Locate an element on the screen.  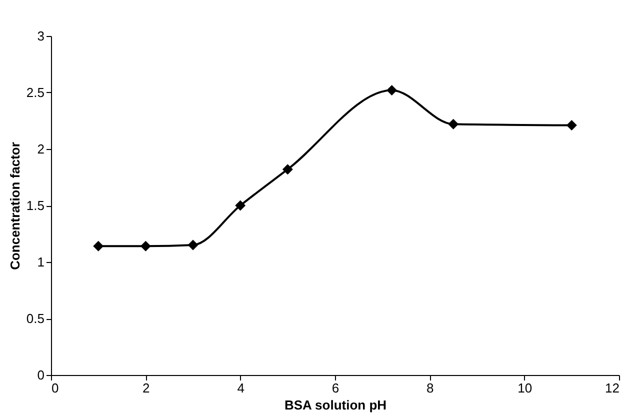
x-tick-label: 2 is located at coordinates (146, 388).